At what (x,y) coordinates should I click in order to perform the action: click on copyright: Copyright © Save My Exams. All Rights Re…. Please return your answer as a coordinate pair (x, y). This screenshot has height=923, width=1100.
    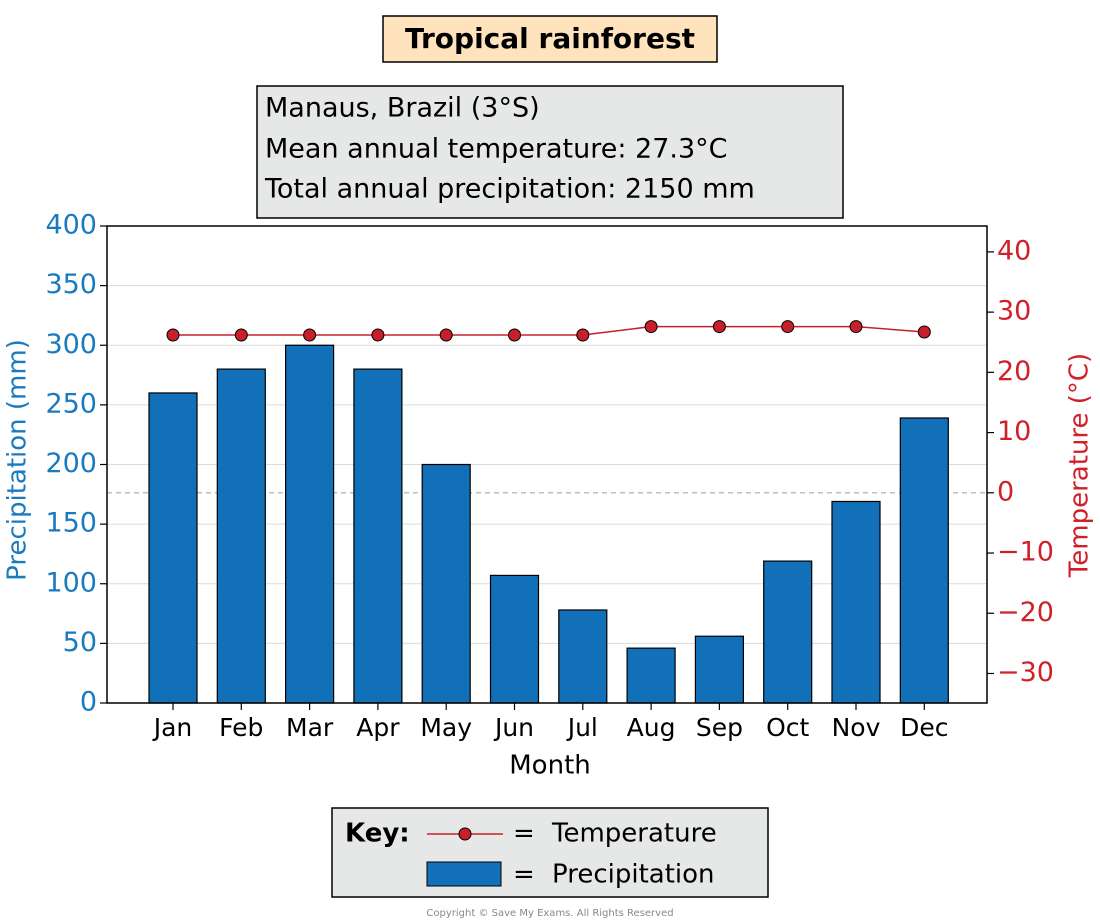
    Looking at the image, I should click on (549, 913).